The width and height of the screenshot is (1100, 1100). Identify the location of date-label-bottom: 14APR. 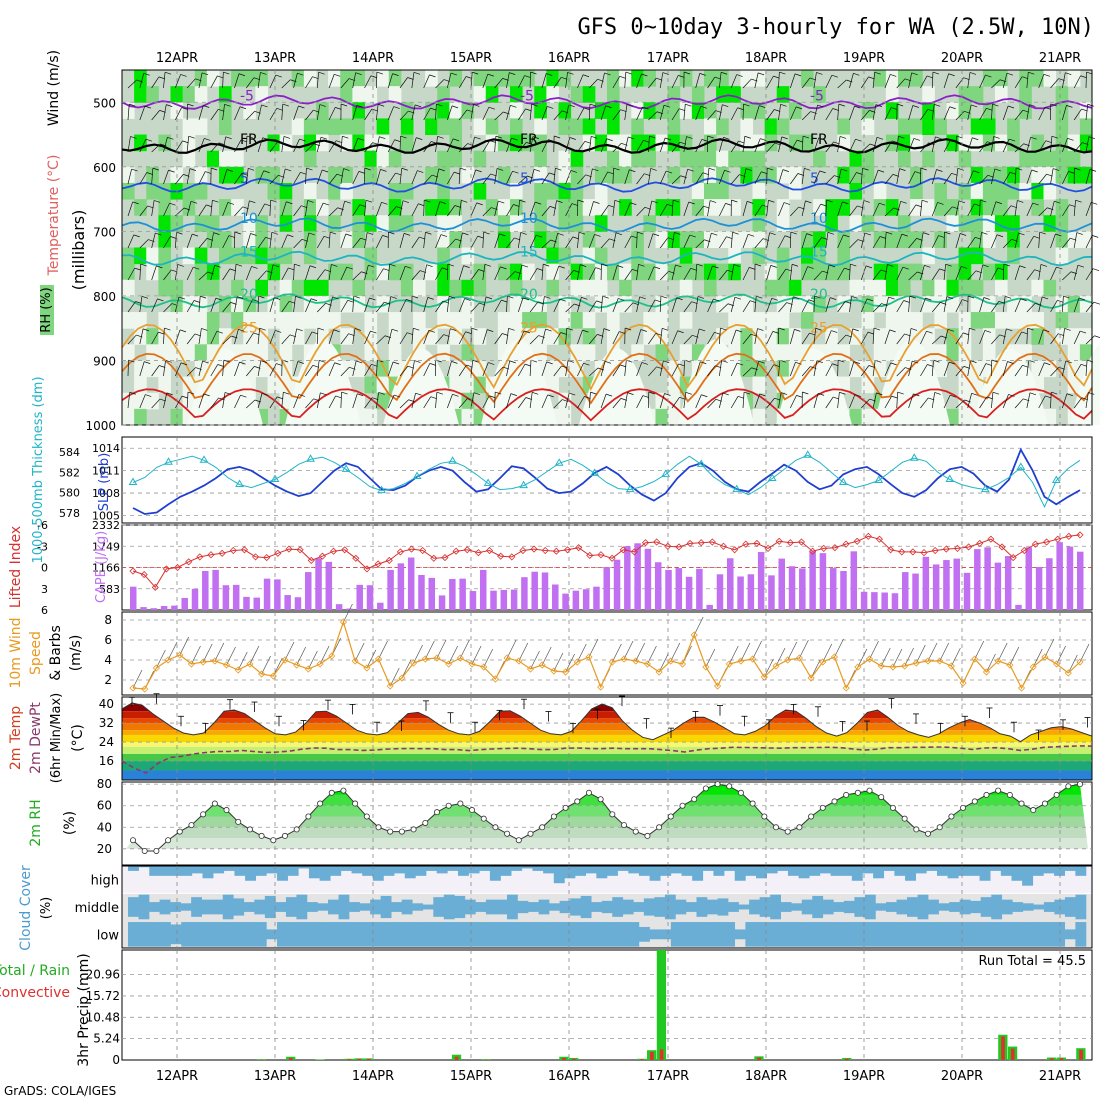
(373, 1076).